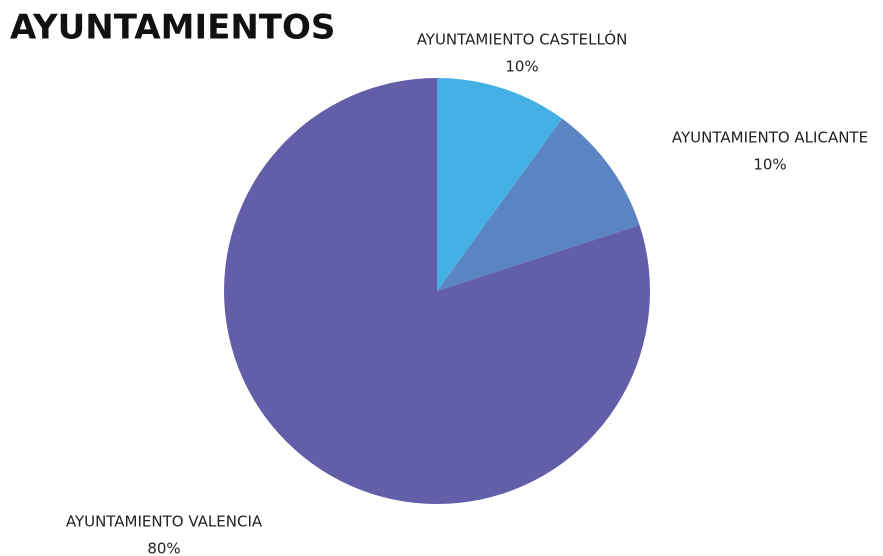  Describe the element at coordinates (172, 28) in the screenshot. I see `chart-title: AYUNTAMIENTOS` at that location.